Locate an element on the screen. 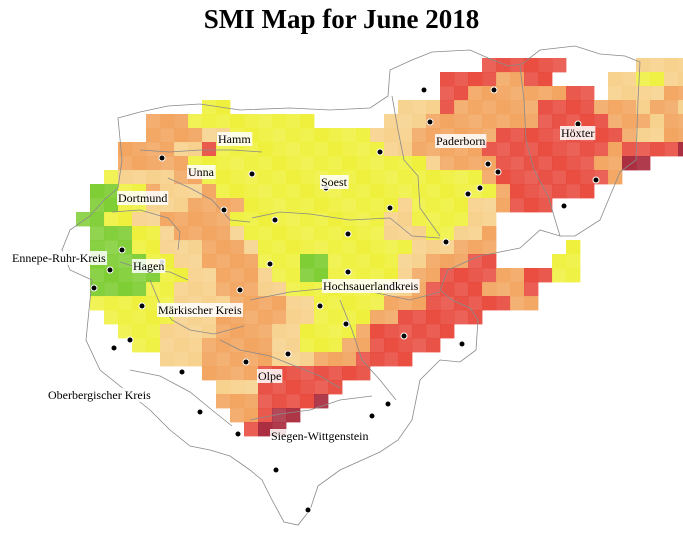  district-line-maerkisch is located at coordinates (197, 307).